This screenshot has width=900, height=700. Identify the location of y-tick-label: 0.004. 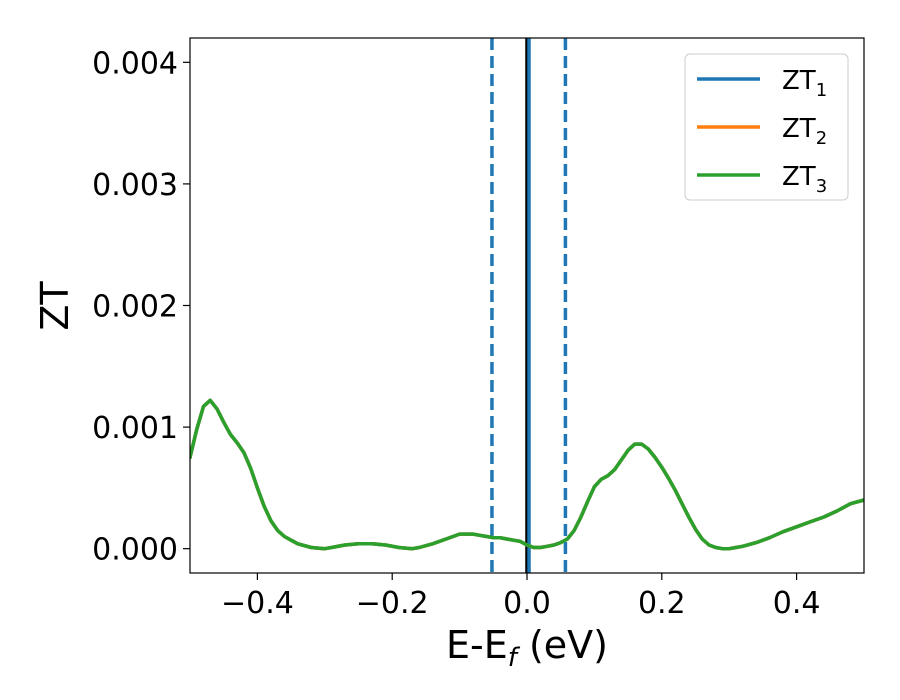
(135, 63).